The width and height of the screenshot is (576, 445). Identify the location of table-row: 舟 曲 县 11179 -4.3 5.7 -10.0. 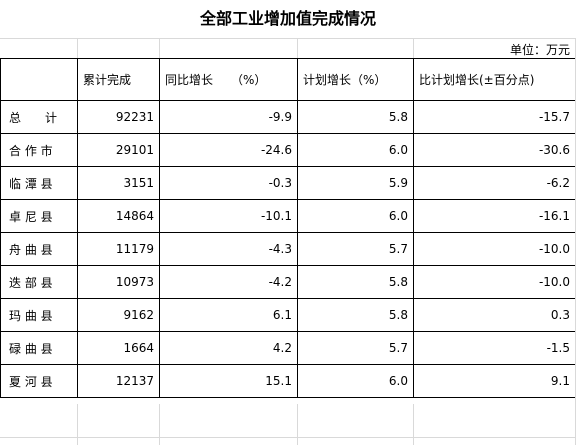
(288, 249).